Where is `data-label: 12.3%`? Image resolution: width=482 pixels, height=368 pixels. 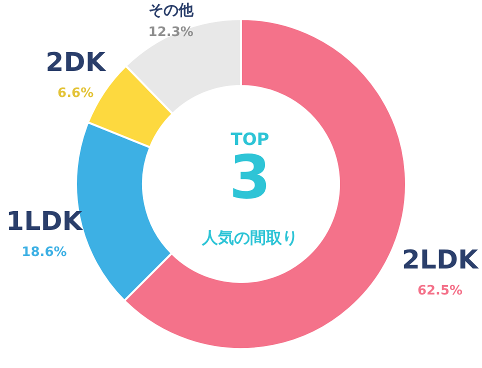 data-label: 12.3% is located at coordinates (171, 32).